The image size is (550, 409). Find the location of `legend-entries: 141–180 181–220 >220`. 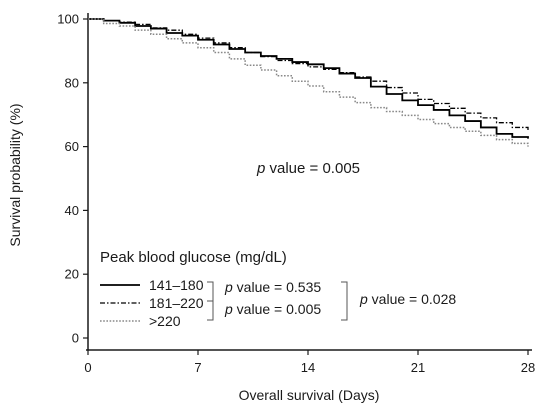

legend-entries: 141–180 181–220 >220 is located at coordinates (152, 303).